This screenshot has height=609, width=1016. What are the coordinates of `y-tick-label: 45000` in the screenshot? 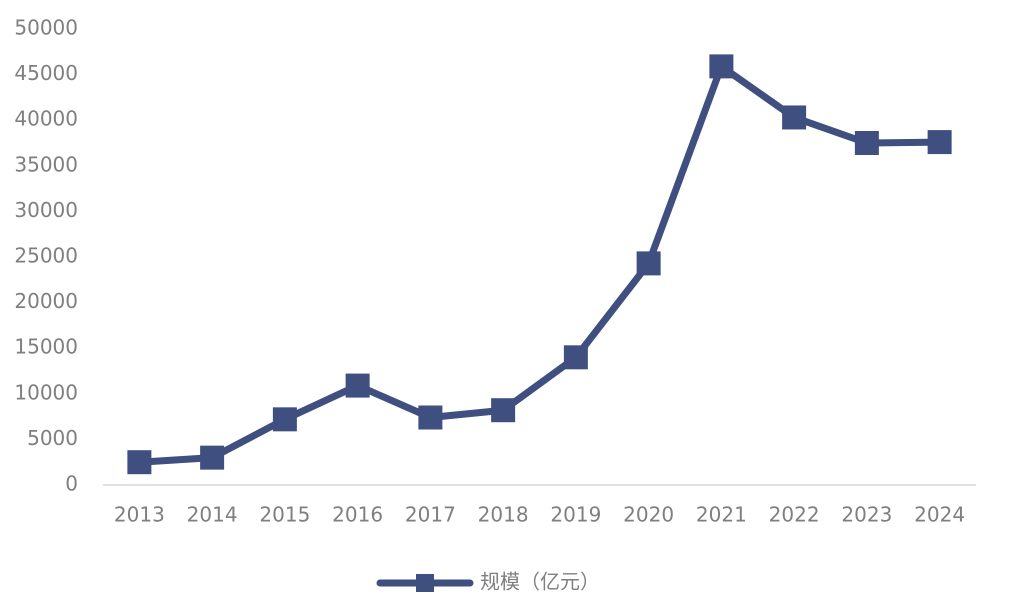 It's located at (46, 73).